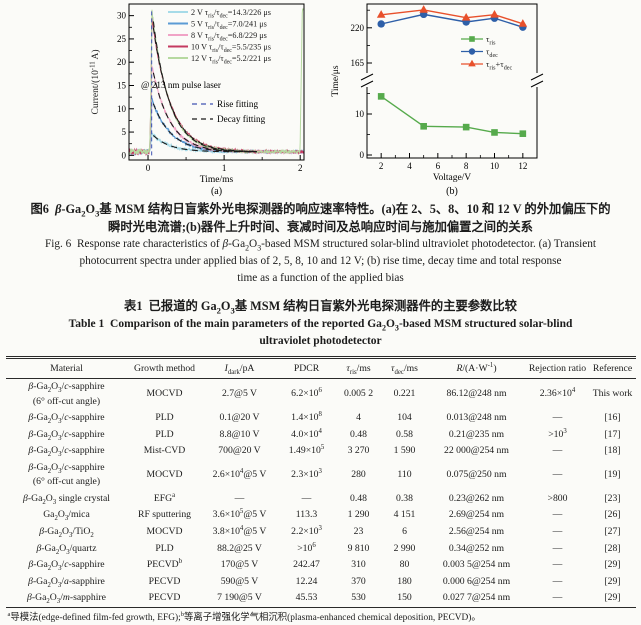  What do you see at coordinates (409, 166) in the screenshot?
I see `svg-text: 4` at bounding box center [409, 166].